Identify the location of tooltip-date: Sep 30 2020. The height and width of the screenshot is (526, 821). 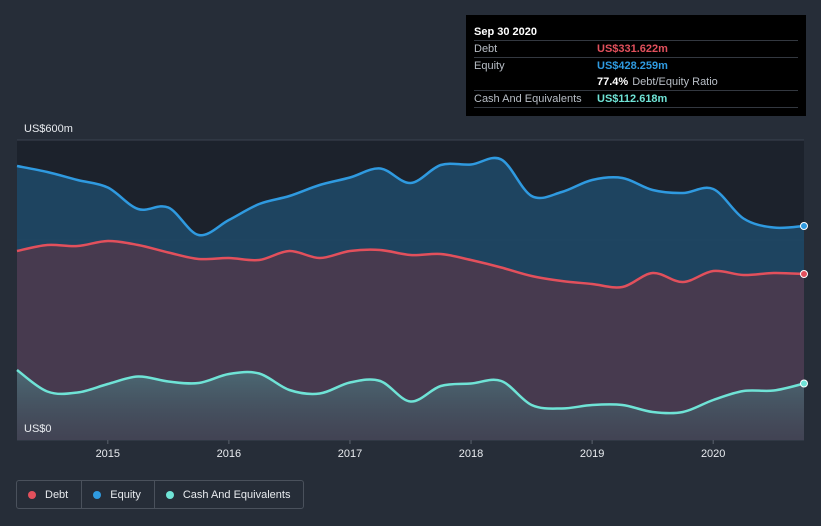
(505, 32).